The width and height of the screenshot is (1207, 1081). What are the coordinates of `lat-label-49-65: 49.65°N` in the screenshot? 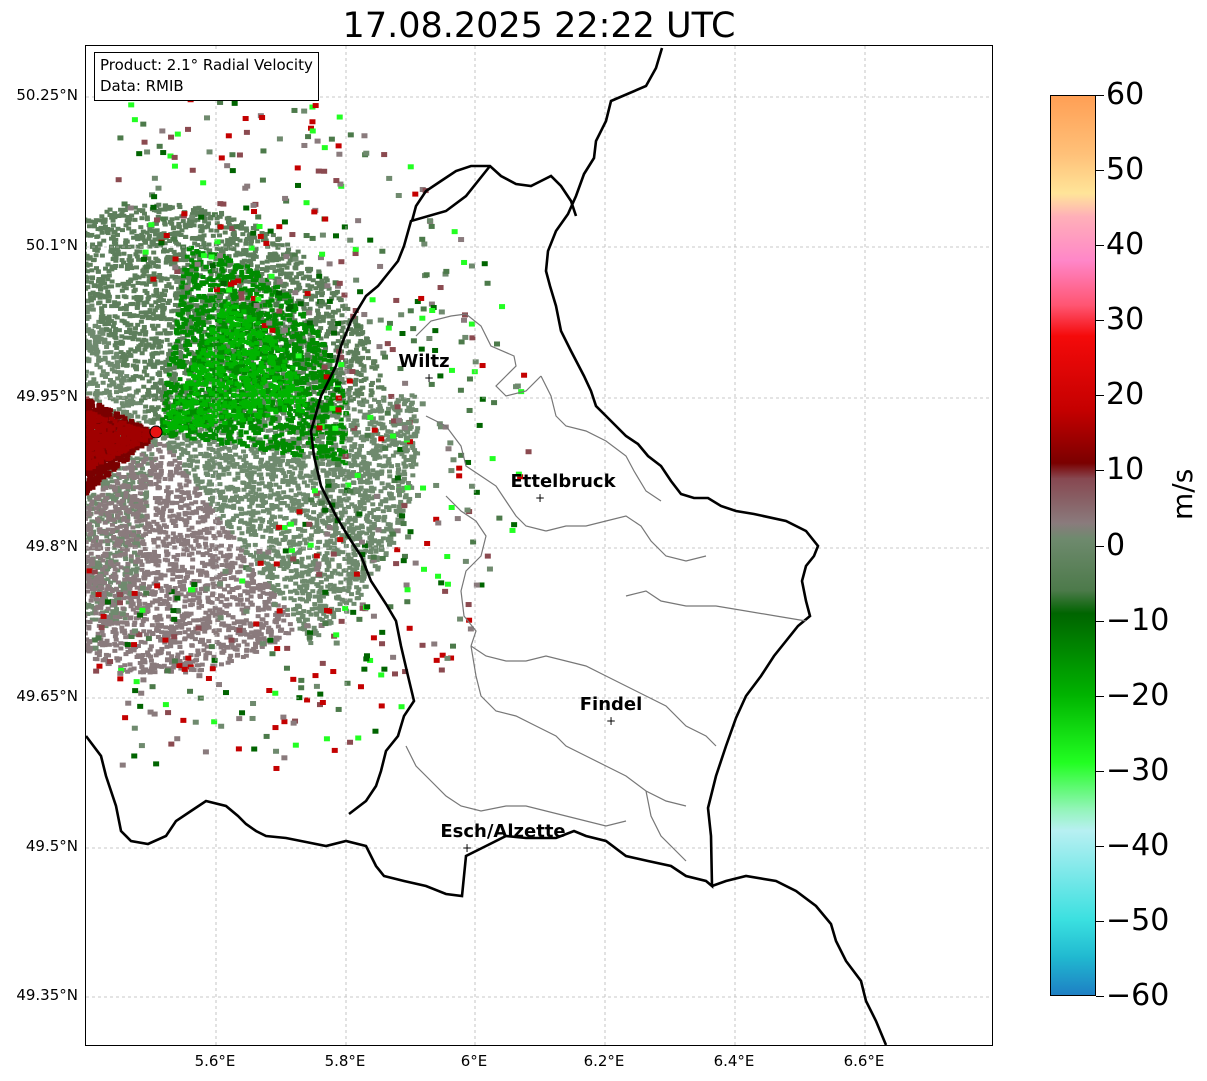 It's located at (47, 696).